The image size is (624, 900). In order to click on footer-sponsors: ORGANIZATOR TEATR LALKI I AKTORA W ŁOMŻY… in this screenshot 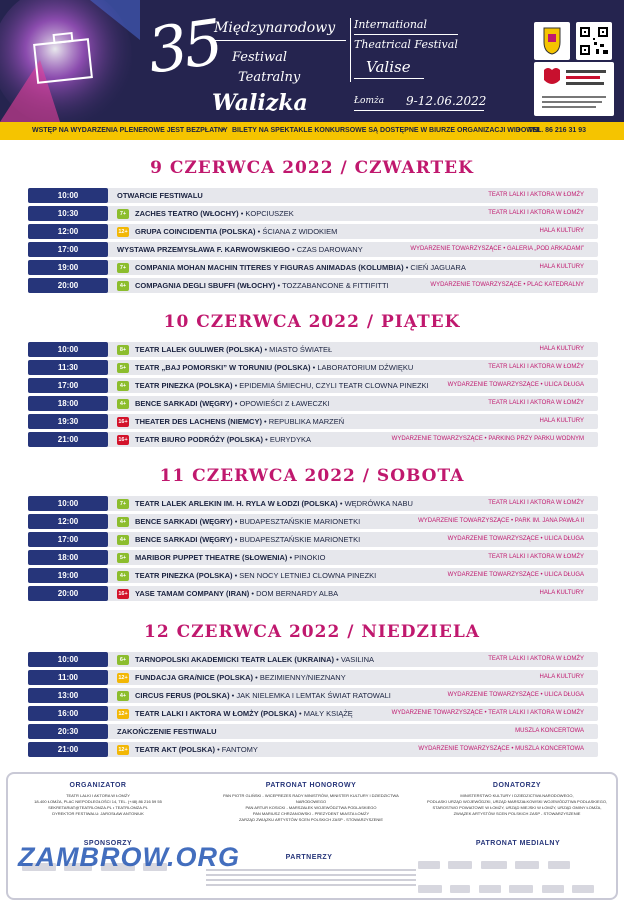, I will do `click(312, 836)`.